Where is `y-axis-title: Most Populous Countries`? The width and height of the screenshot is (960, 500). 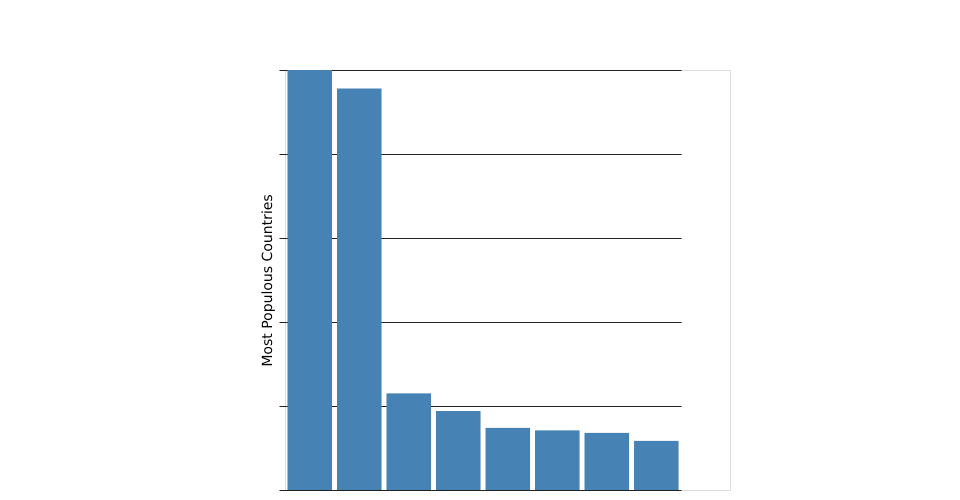 y-axis-title: Most Populous Countries is located at coordinates (268, 280).